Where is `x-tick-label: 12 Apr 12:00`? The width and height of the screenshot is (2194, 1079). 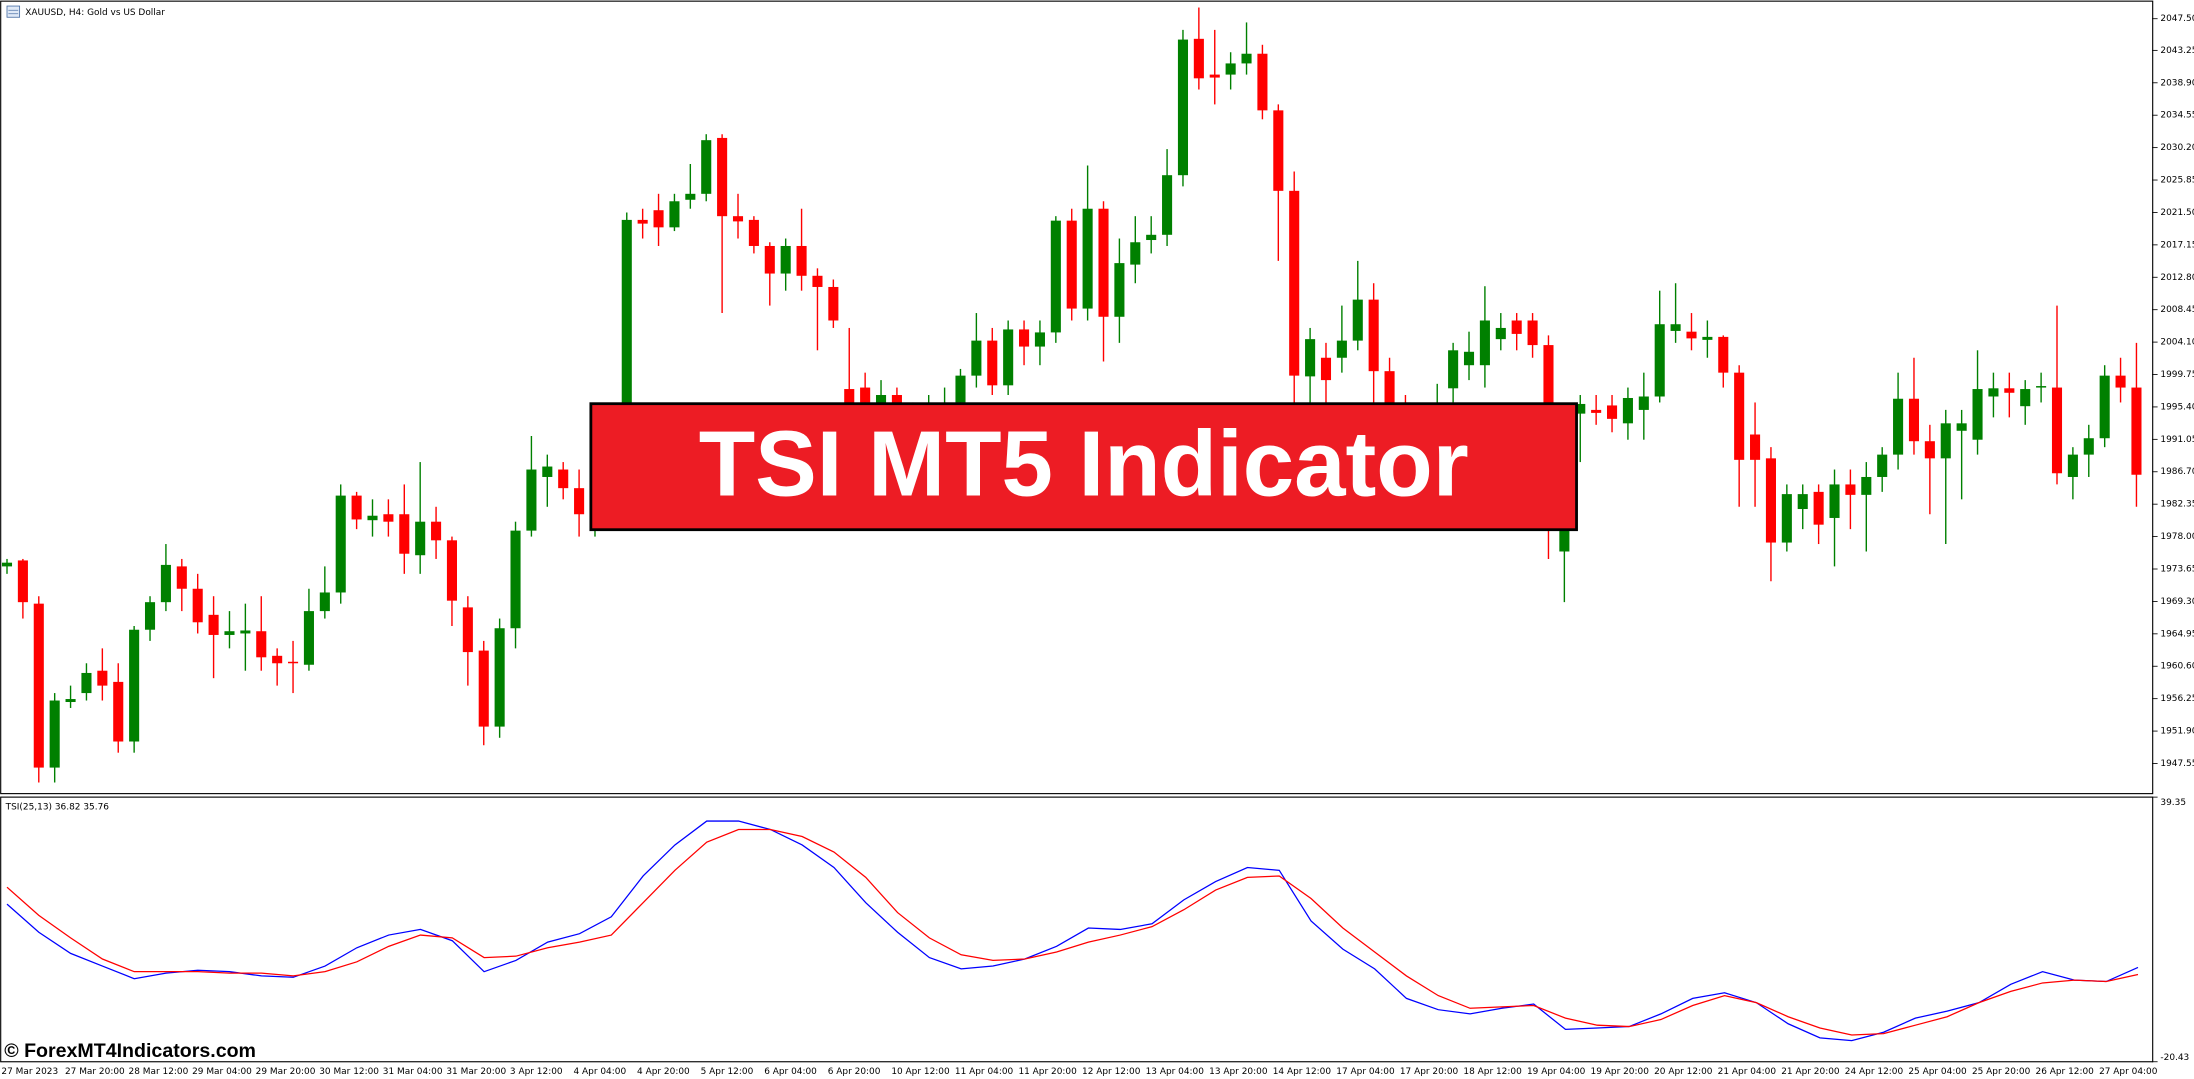
x-tick-label: 12 Apr 12:00 is located at coordinates (1111, 1072).